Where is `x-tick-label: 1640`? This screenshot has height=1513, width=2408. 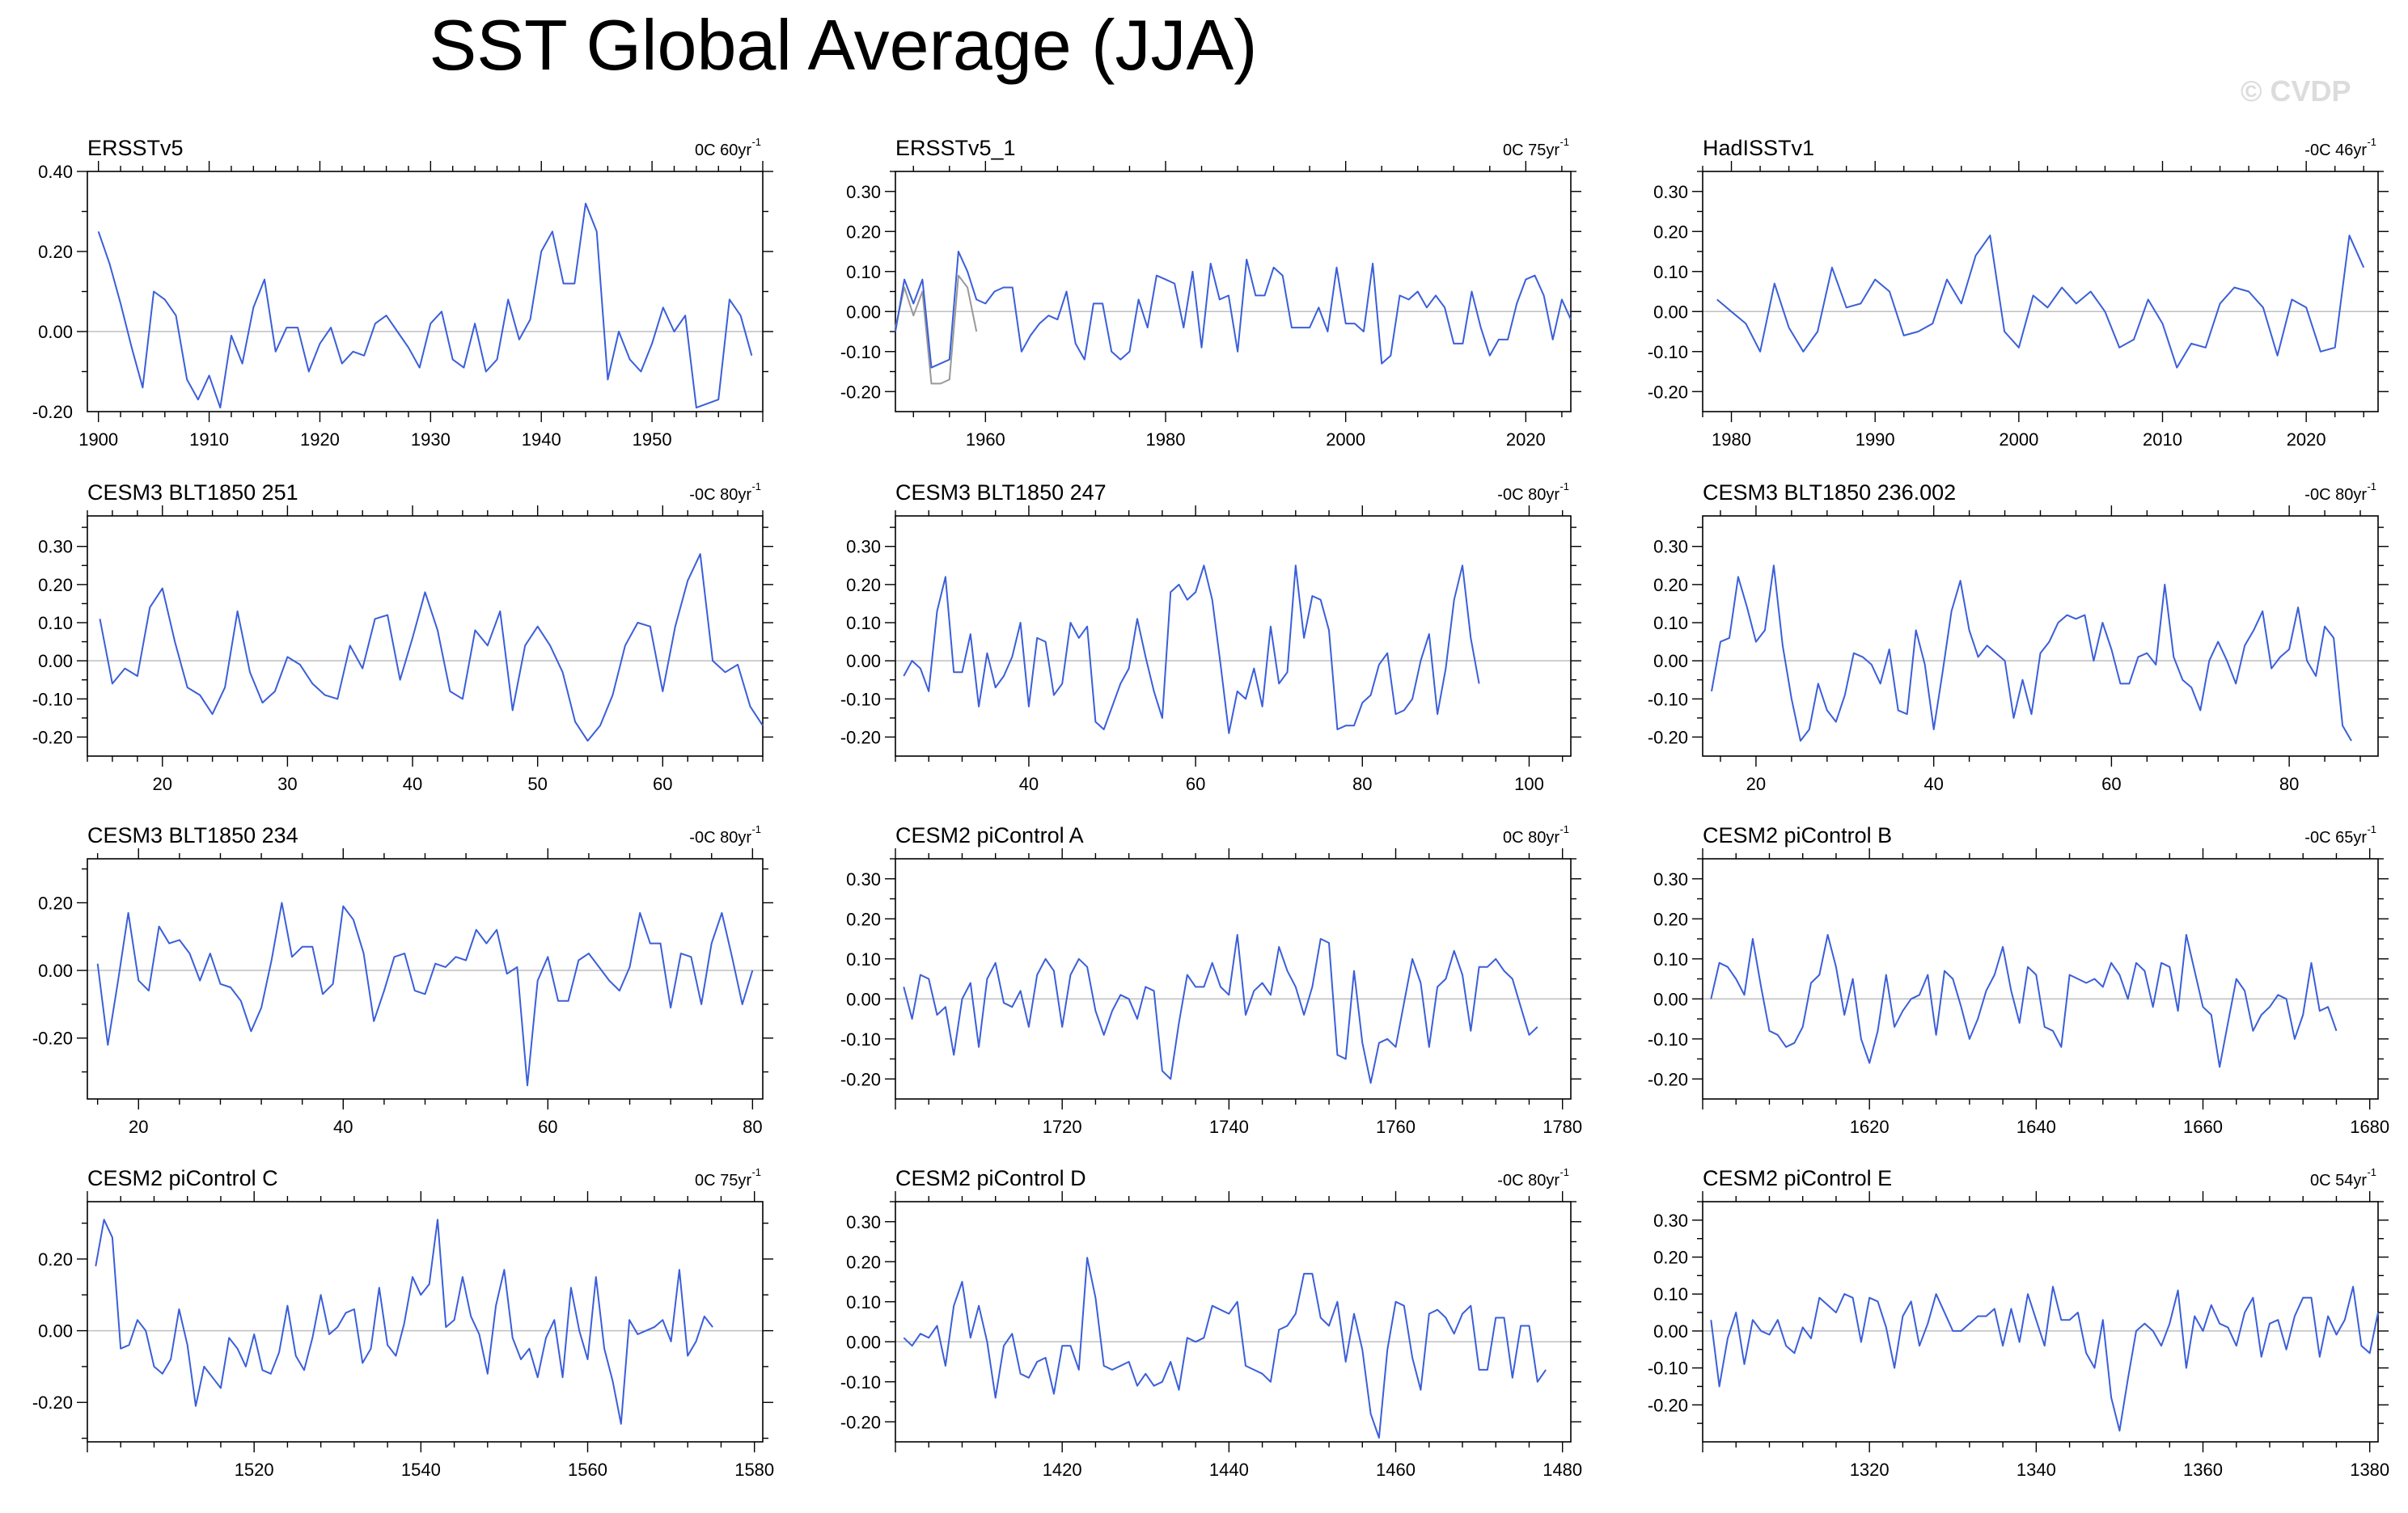 x-tick-label: 1640 is located at coordinates (2036, 1127).